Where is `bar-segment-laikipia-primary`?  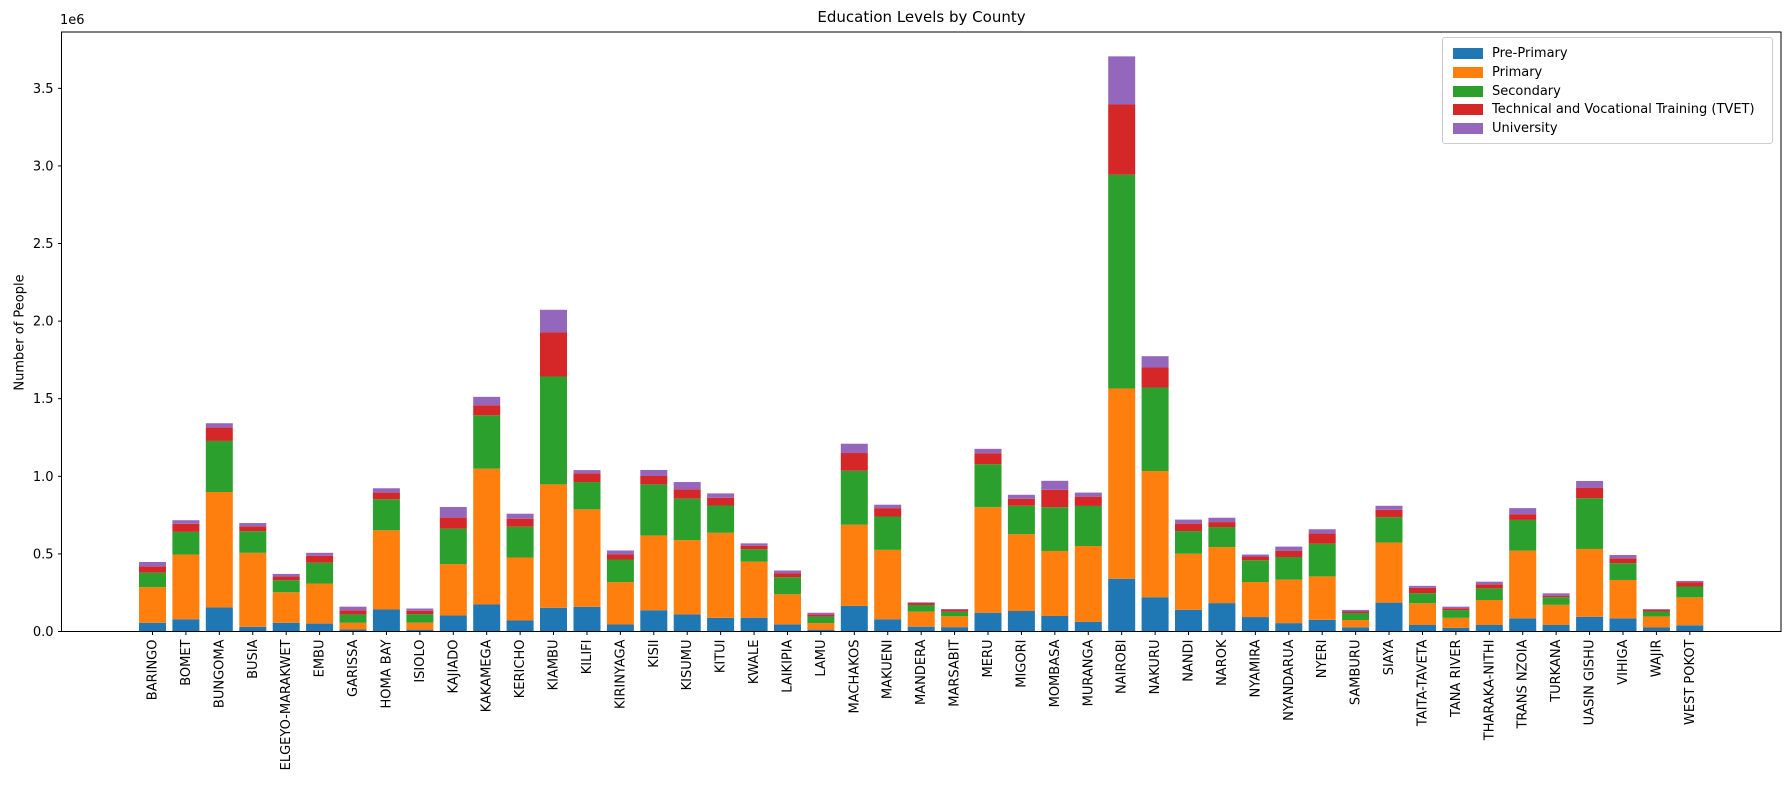
bar-segment-laikipia-primary is located at coordinates (787, 609).